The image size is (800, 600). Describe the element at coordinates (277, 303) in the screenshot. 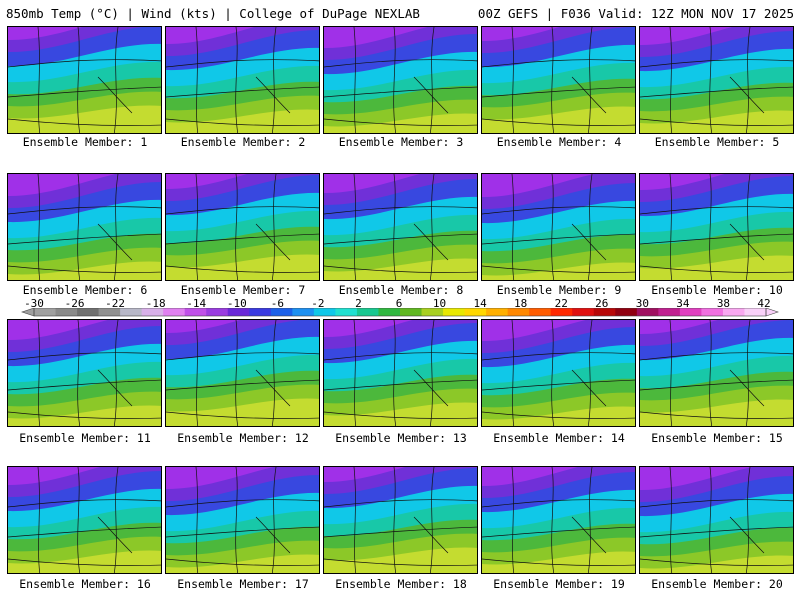

I see `colorbar-tick-label: -6` at that location.